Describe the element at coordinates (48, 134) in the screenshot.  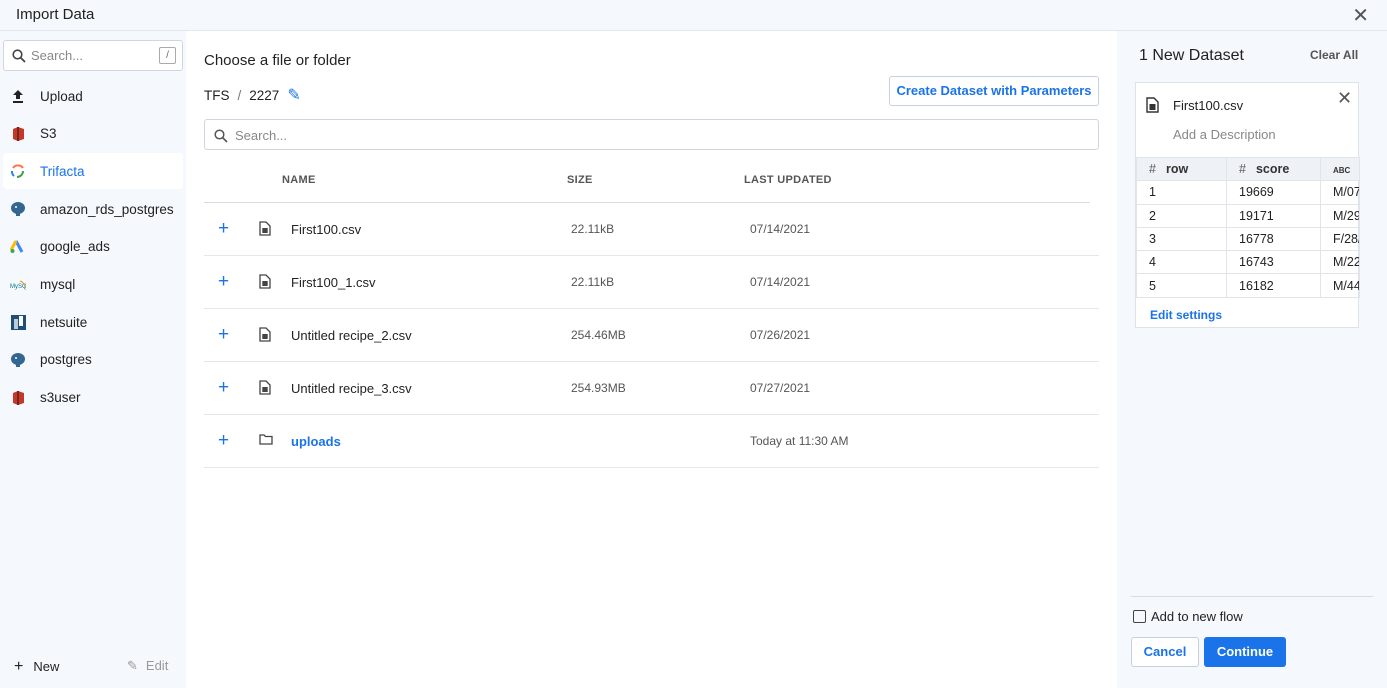
I see `sidebar-item-label: S3` at that location.